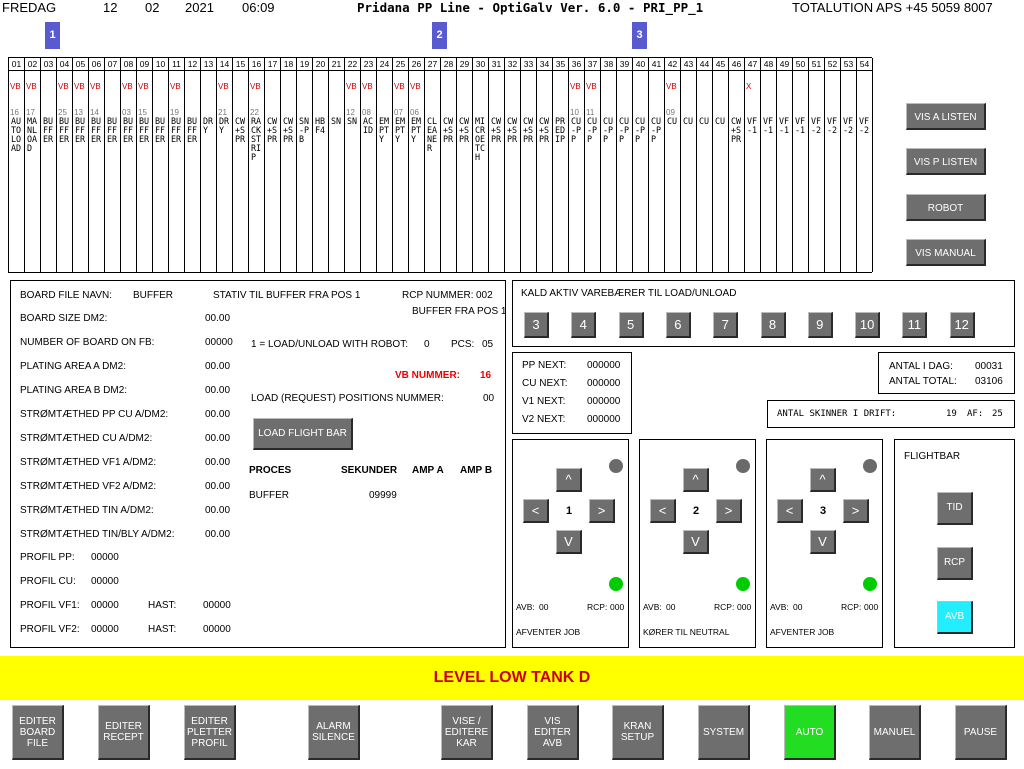 The height and width of the screenshot is (769, 1024). What do you see at coordinates (955, 617) in the screenshot?
I see `flightbar-avb-button: AVB` at bounding box center [955, 617].